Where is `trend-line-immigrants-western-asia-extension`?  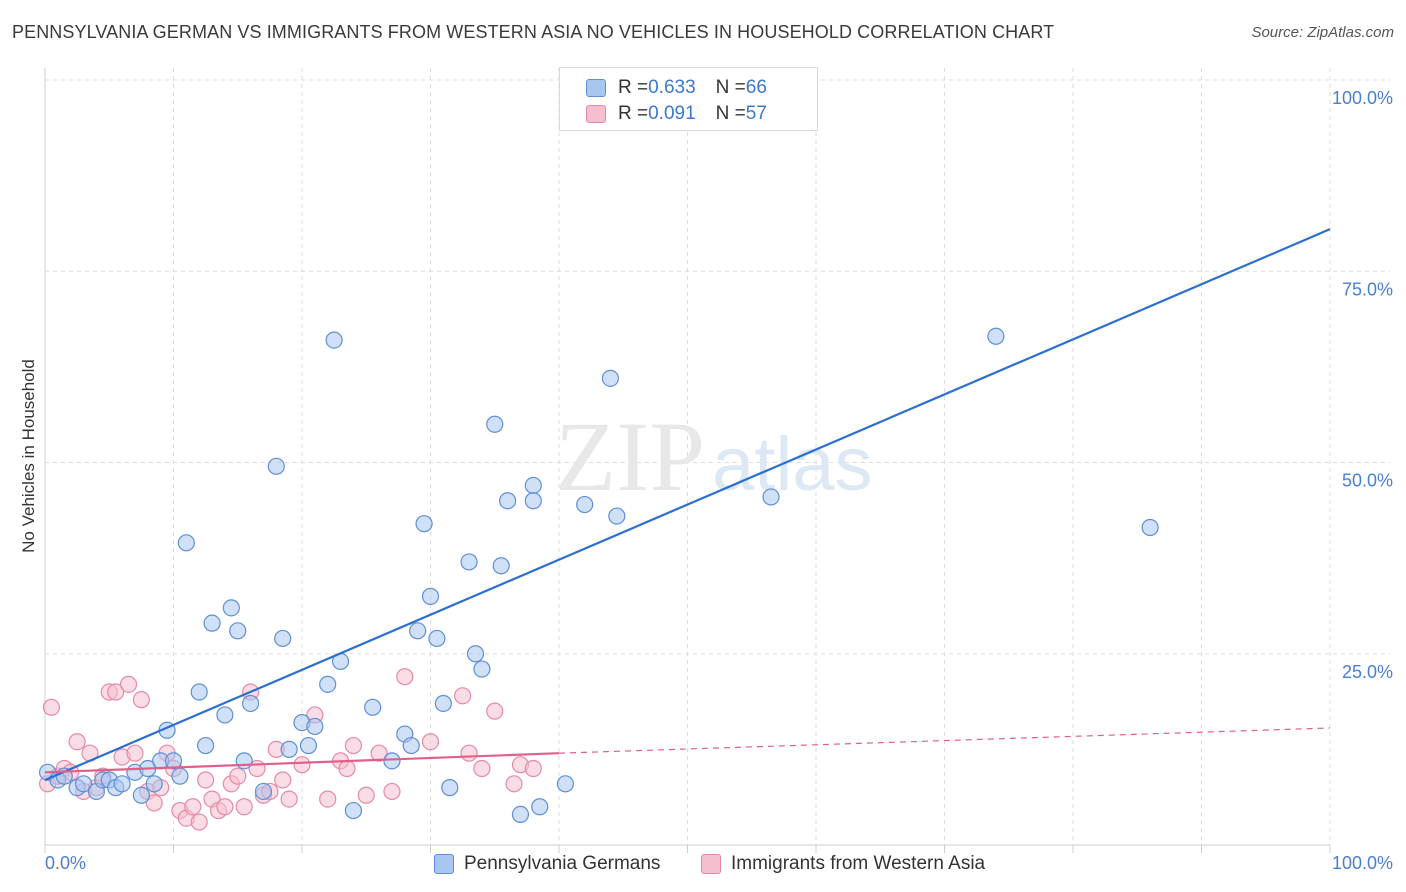 trend-line-immigrants-western-asia-extension is located at coordinates (944, 740).